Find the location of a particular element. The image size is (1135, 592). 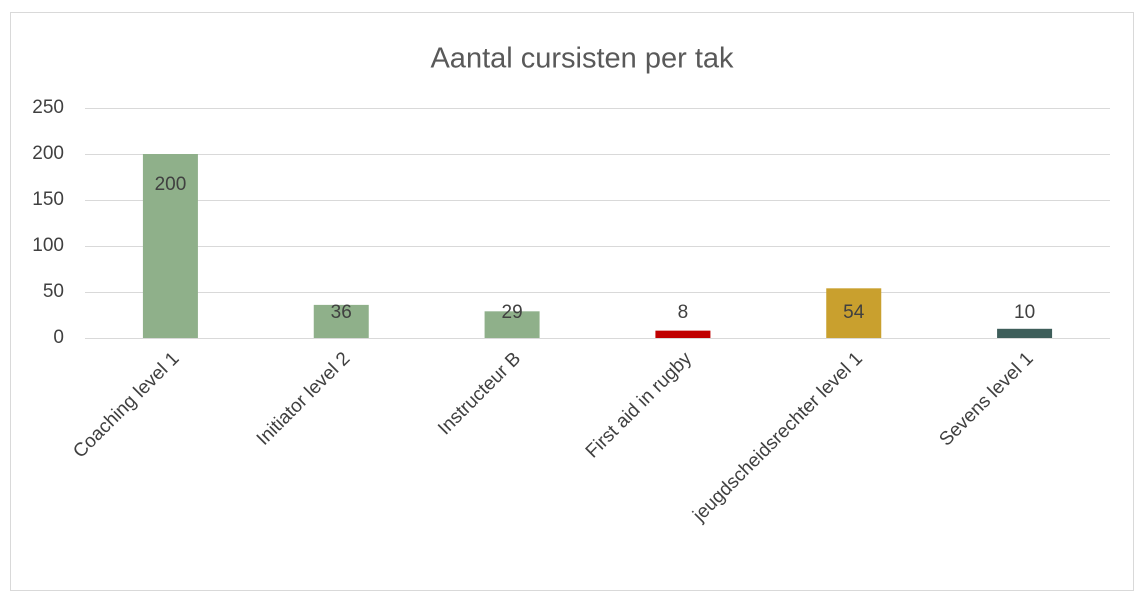

y-tick-label: 100 is located at coordinates (48, 245).